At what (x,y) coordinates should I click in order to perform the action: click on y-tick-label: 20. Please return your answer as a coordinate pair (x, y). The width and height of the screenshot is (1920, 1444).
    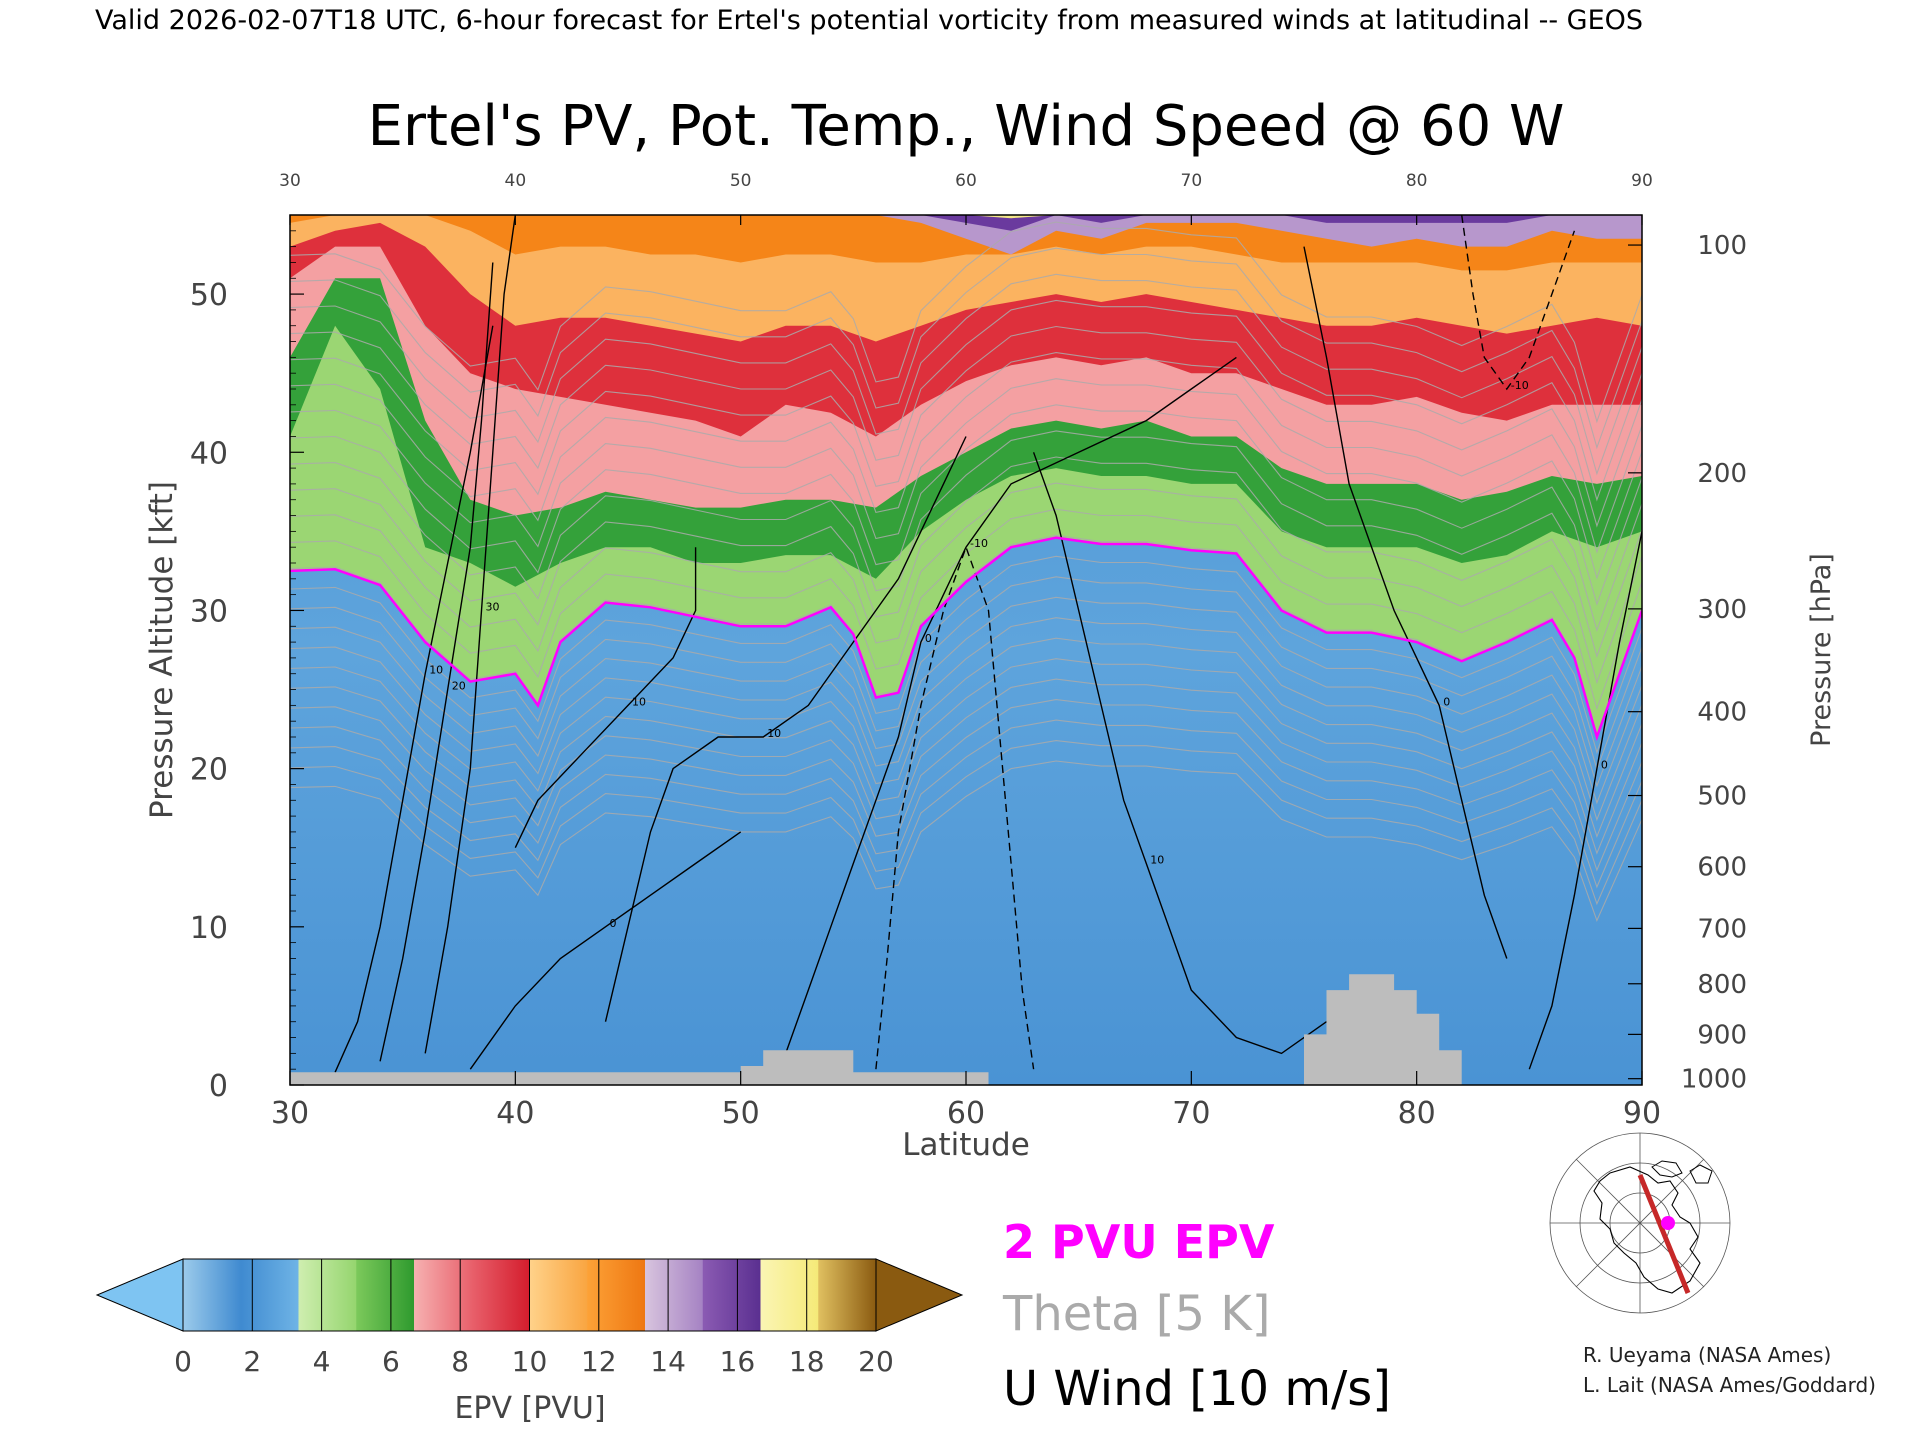
    Looking at the image, I should click on (209, 770).